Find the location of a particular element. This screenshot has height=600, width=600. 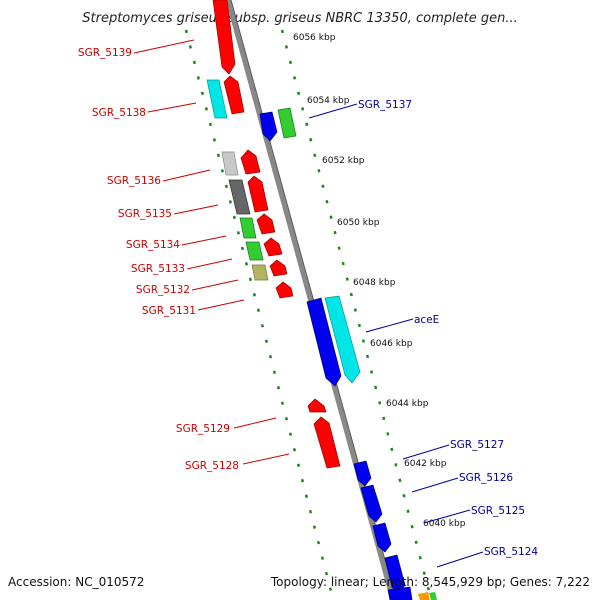

gene-sgr-5137-green is located at coordinates (287, 123).